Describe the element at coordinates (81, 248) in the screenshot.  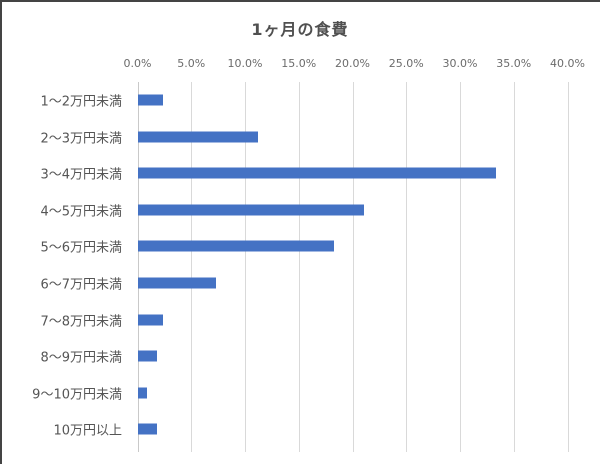
I see `category-label: 5〜6万円未満` at that location.